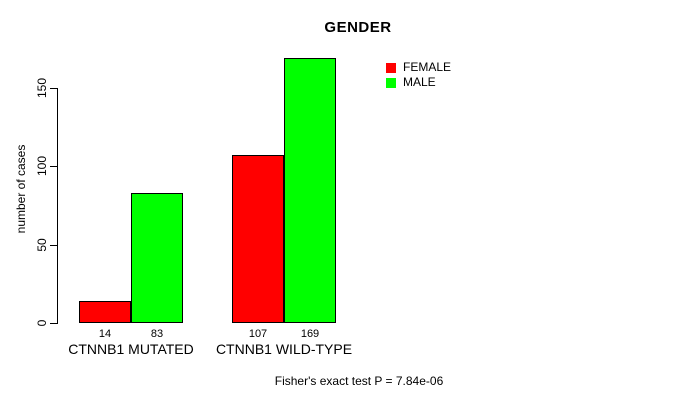 The height and width of the screenshot is (400, 690). Describe the element at coordinates (358, 27) in the screenshot. I see `chart-title: GENDER` at that location.